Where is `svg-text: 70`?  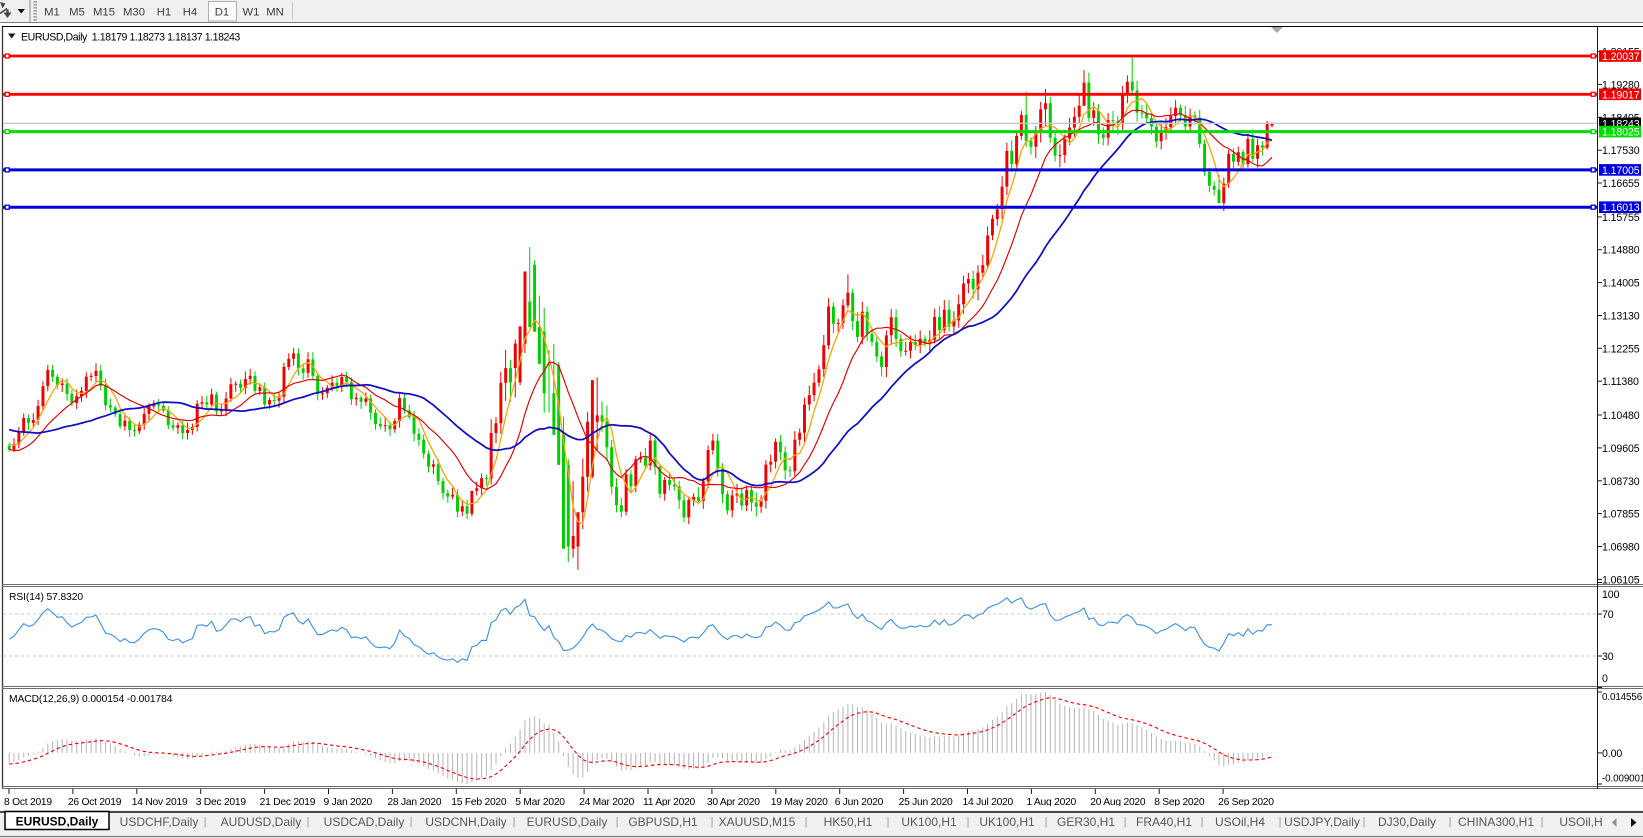
svg-text: 70 is located at coordinates (1608, 615).